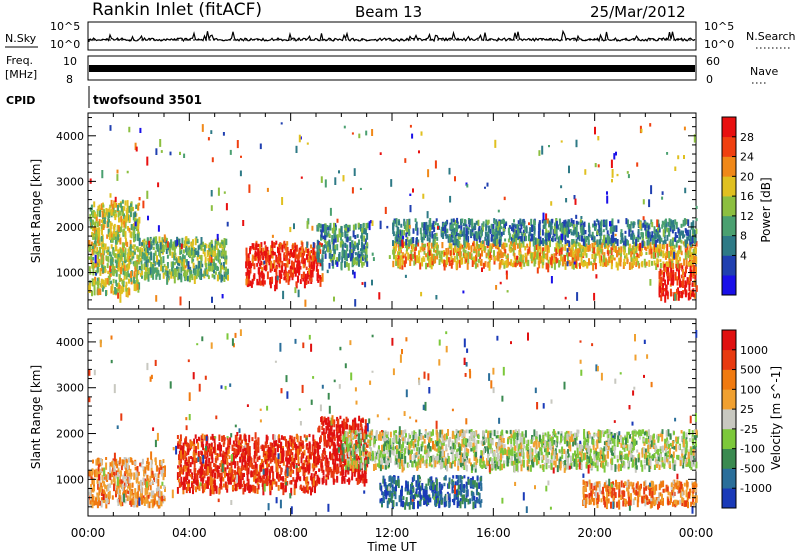  I want to click on date-title: 25/Mar/2012, so click(638, 12).